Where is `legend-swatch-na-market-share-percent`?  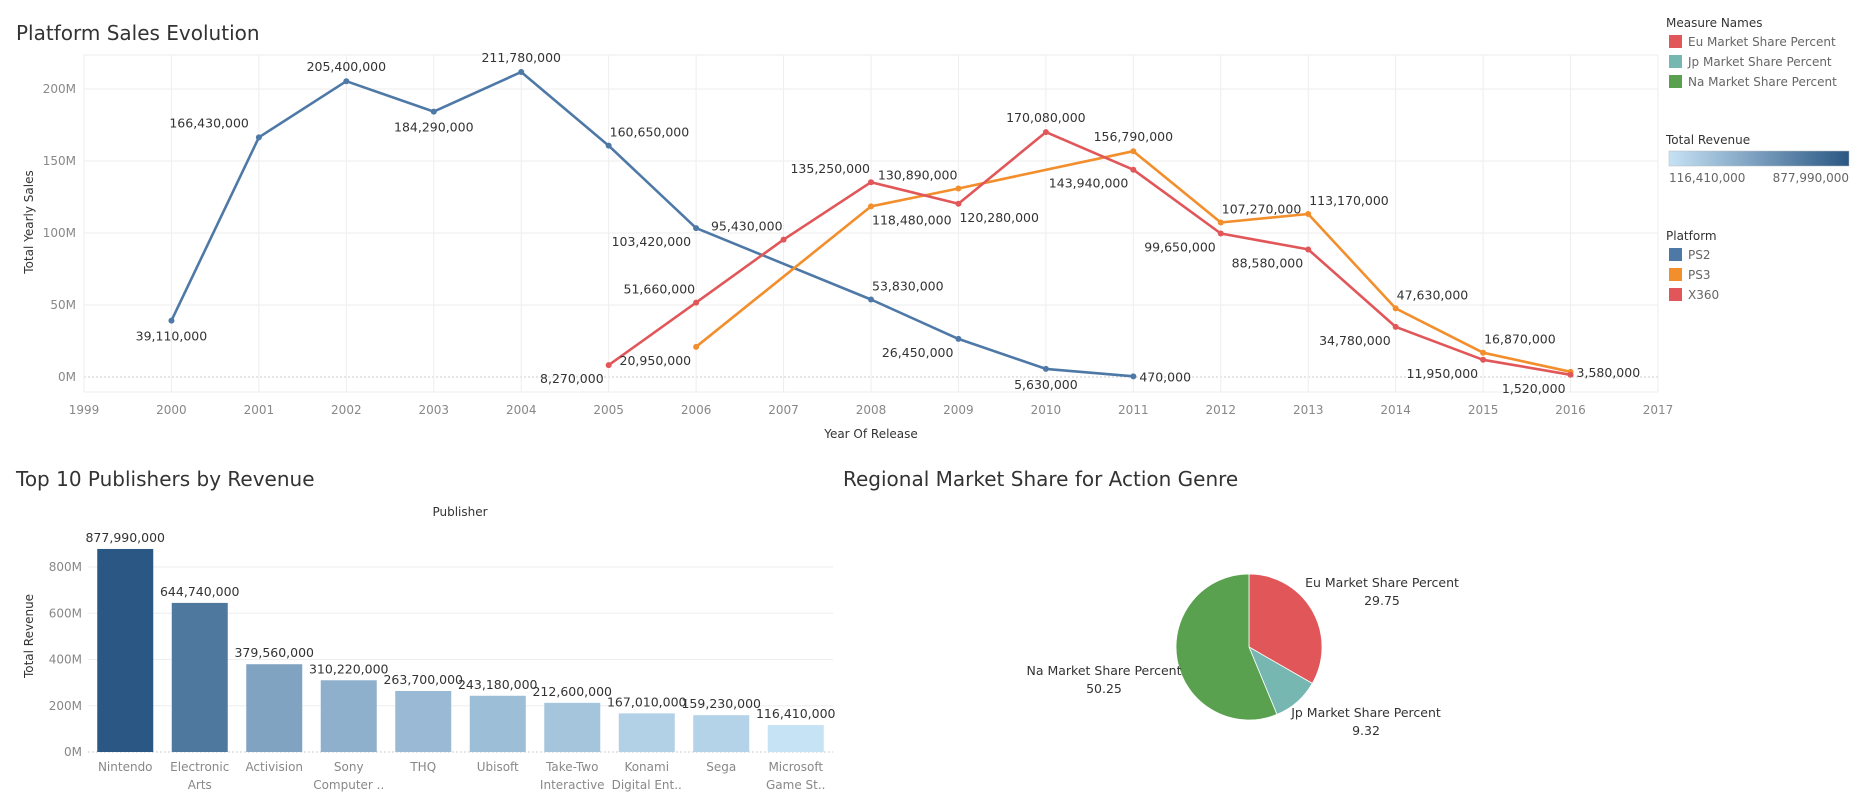 legend-swatch-na-market-share-percent is located at coordinates (1675, 81).